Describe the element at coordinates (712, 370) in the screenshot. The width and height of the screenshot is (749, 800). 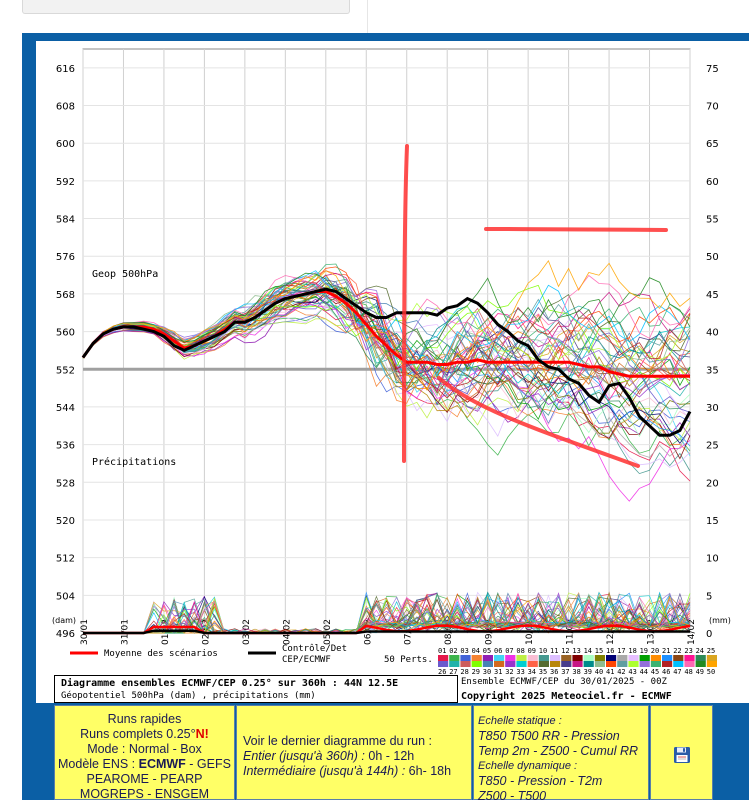
I see `right-tick-label: 35` at that location.